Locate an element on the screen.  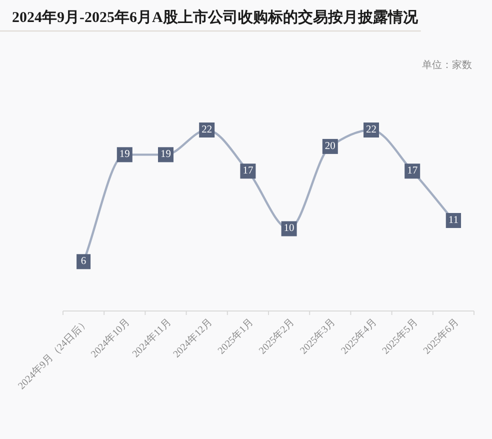
data-label: 20 is located at coordinates (330, 146).